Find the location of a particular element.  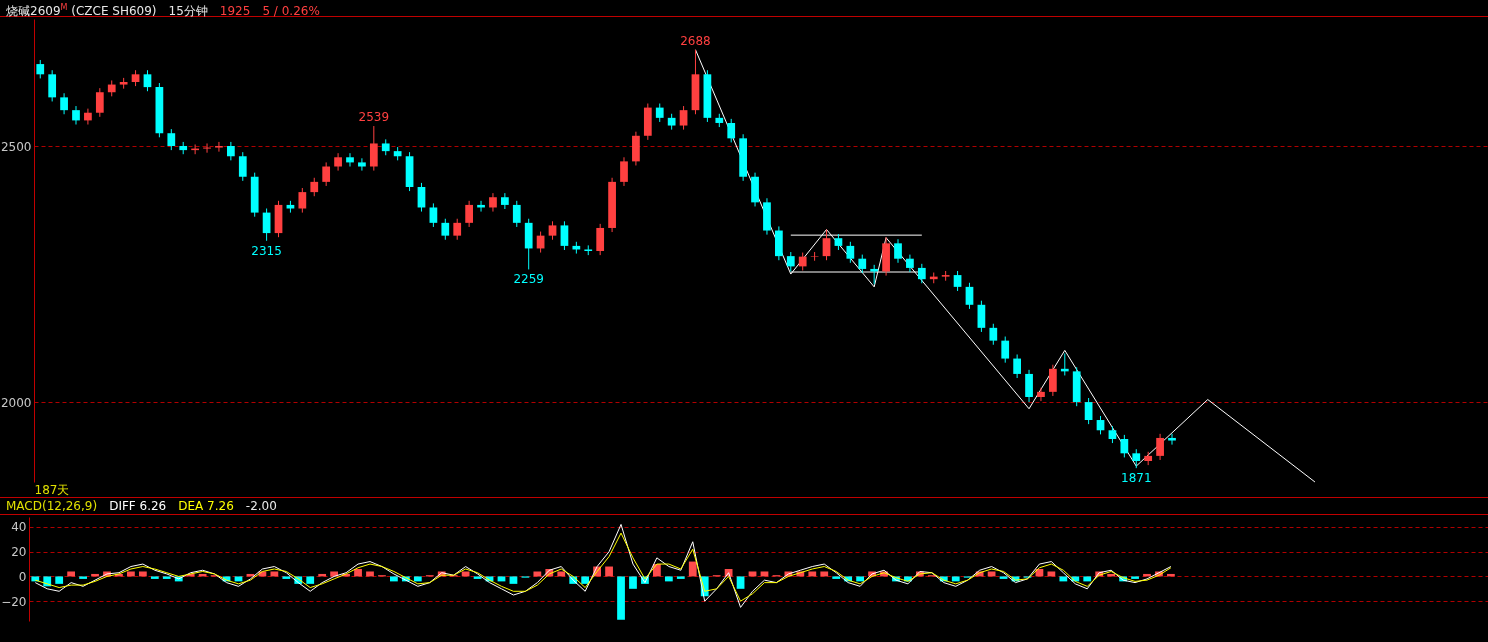

annotation: 2315 is located at coordinates (266, 250).